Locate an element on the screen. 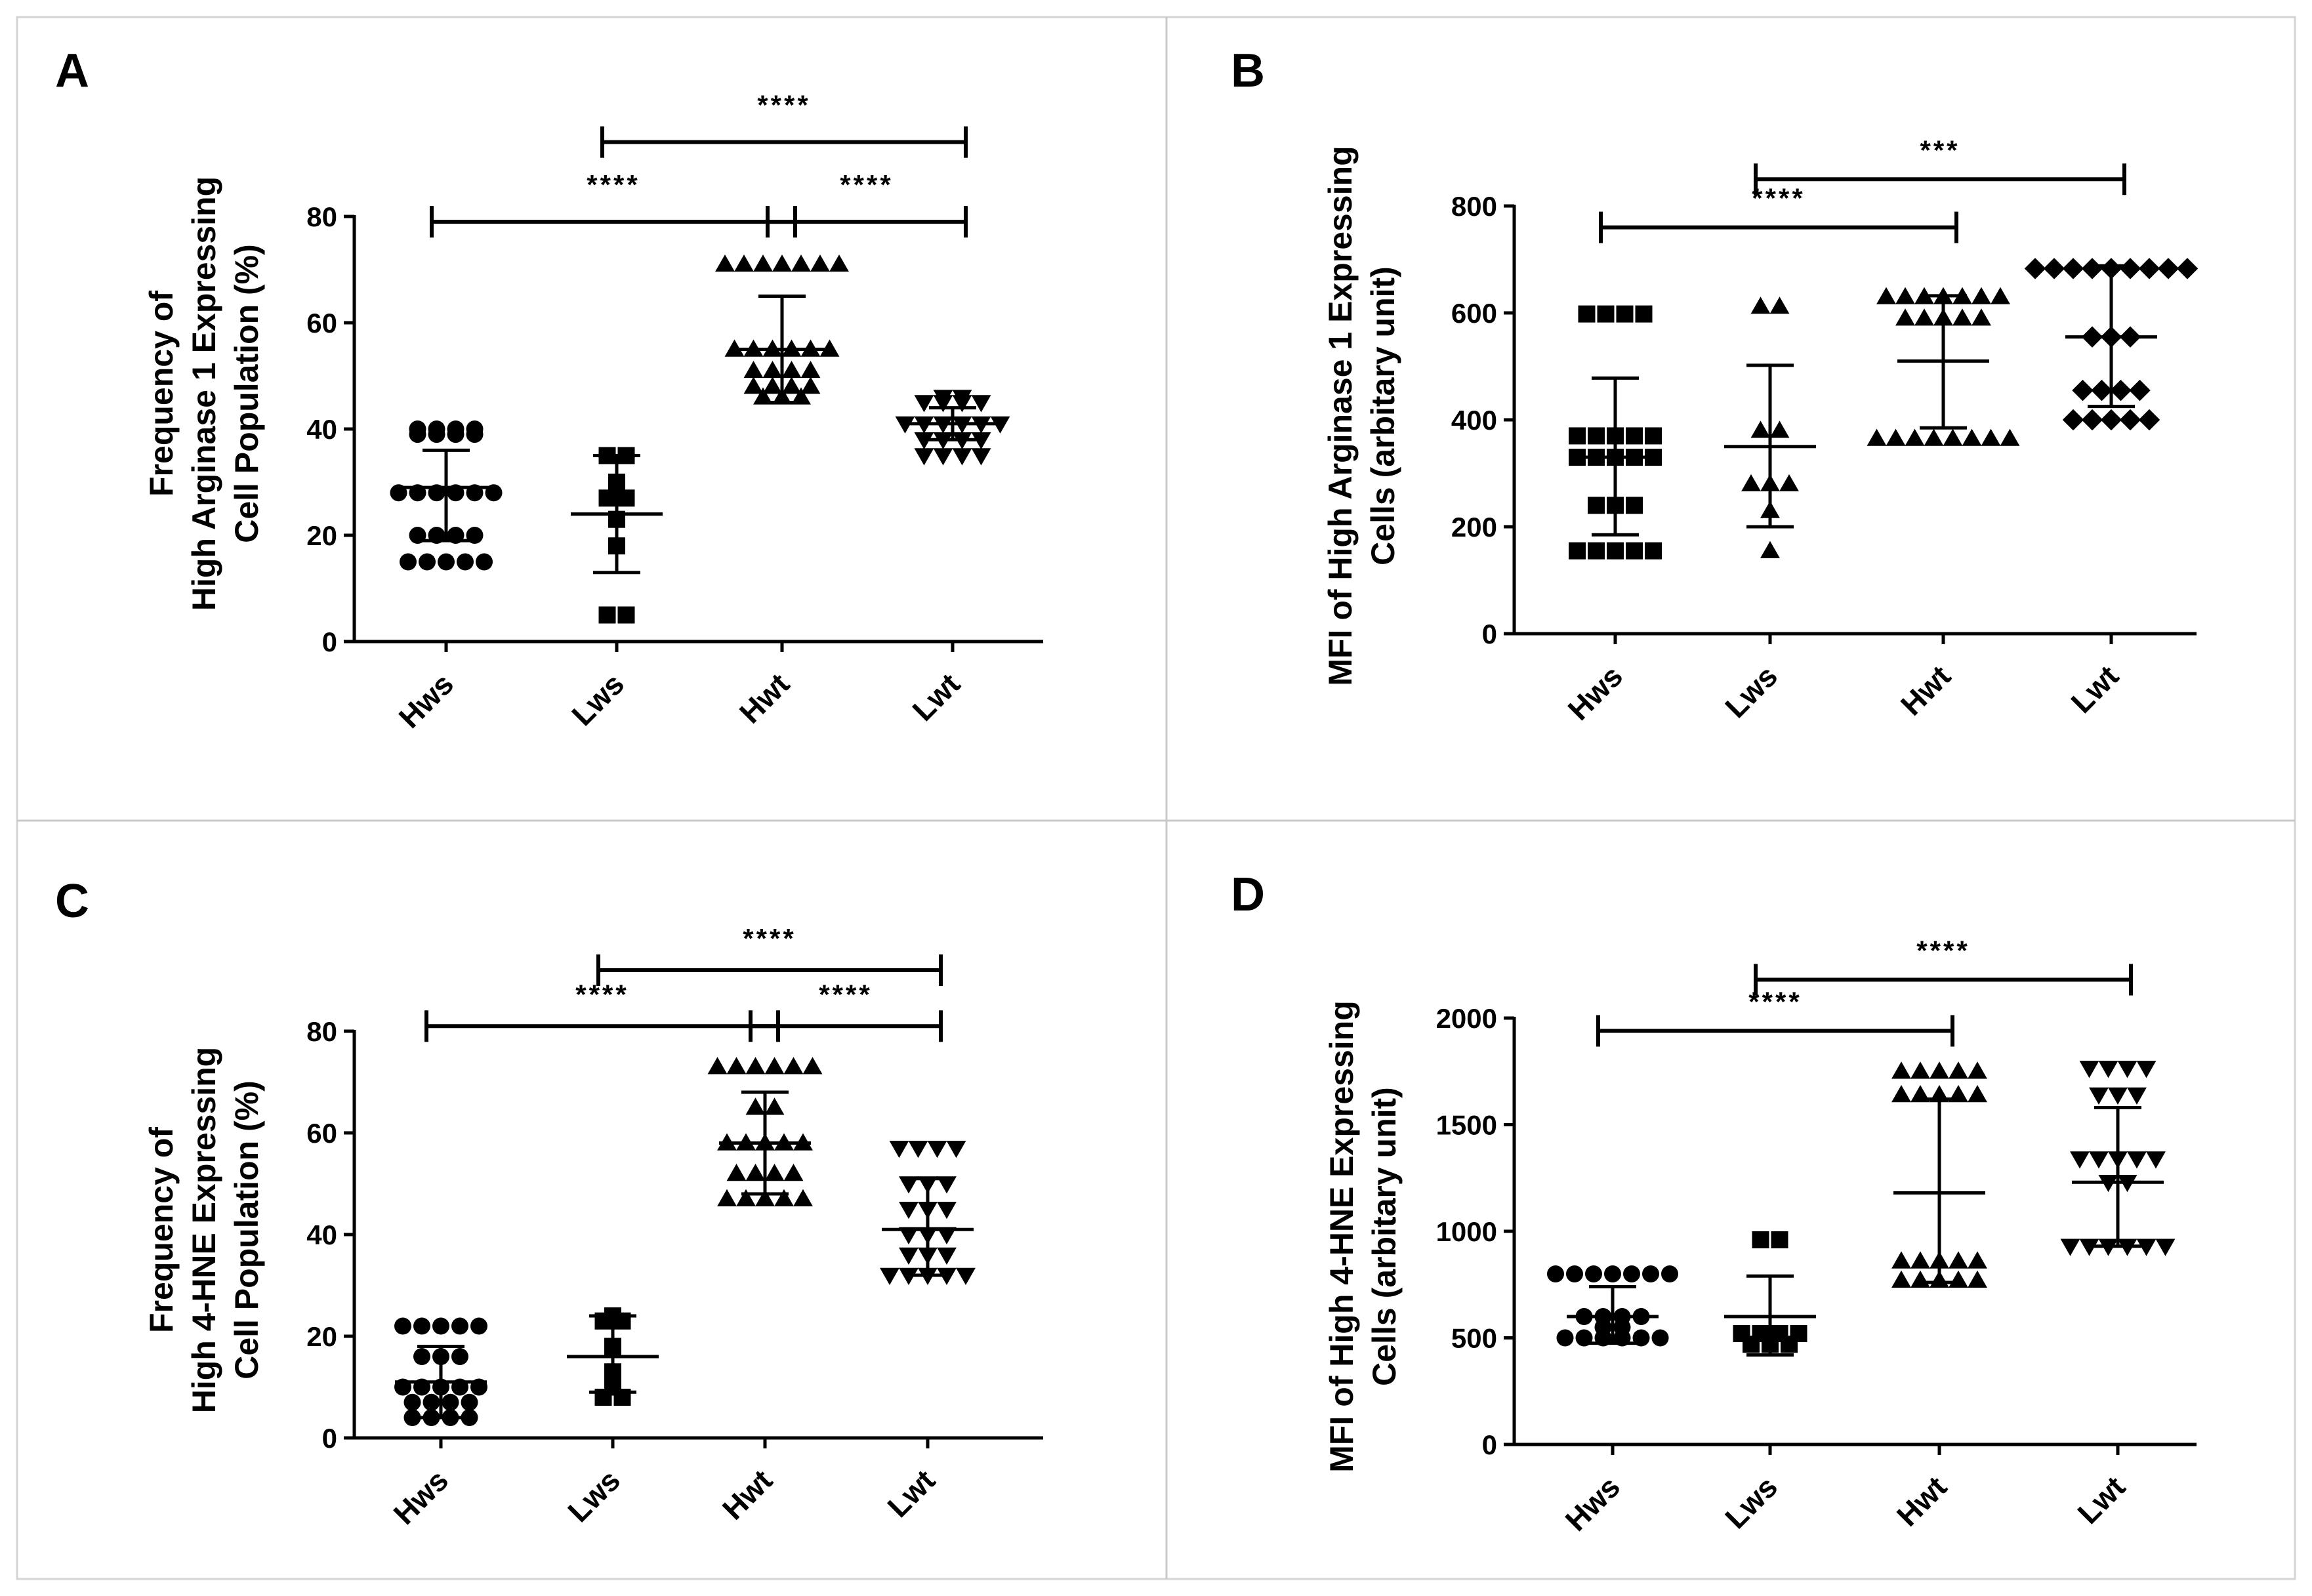  y-axis-title-line: High 4-HNE Expressing is located at coordinates (204, 1230).